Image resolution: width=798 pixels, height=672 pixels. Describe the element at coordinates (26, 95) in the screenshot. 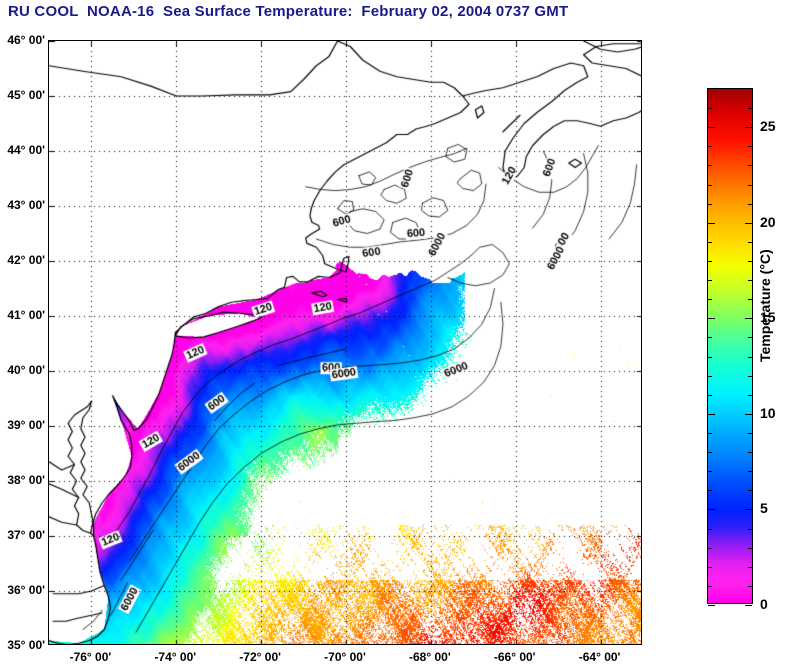

I see `latitude-tick-label: 45° 00'` at that location.